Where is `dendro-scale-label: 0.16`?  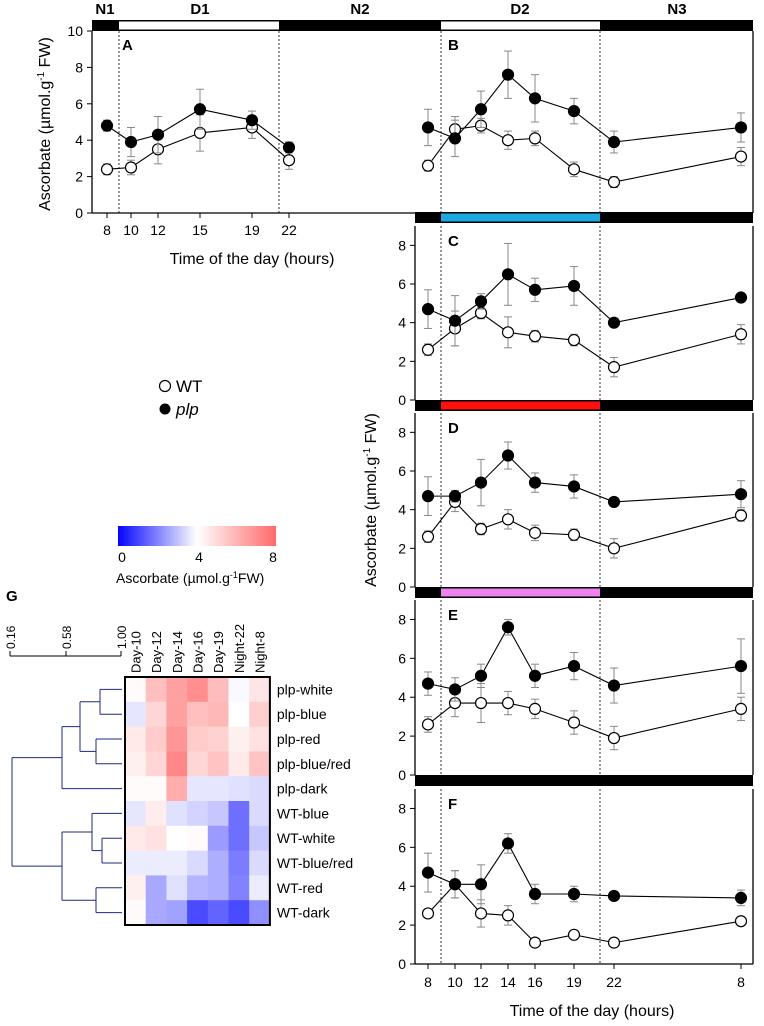
dendro-scale-label: 0.16 is located at coordinates (11, 637).